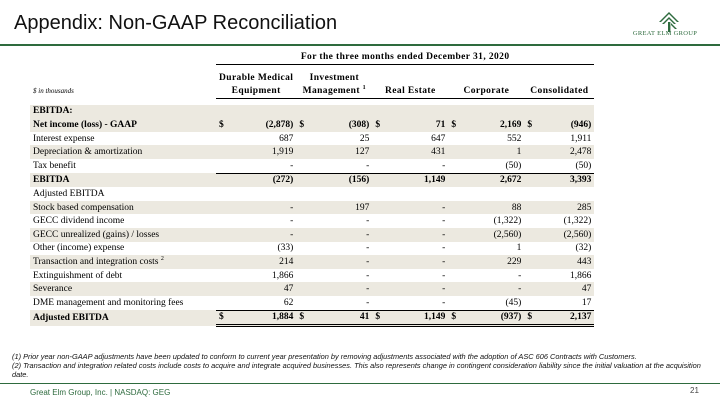  What do you see at coordinates (108, 302) in the screenshot?
I see `row-label: DME management and monitoring fees` at bounding box center [108, 302].